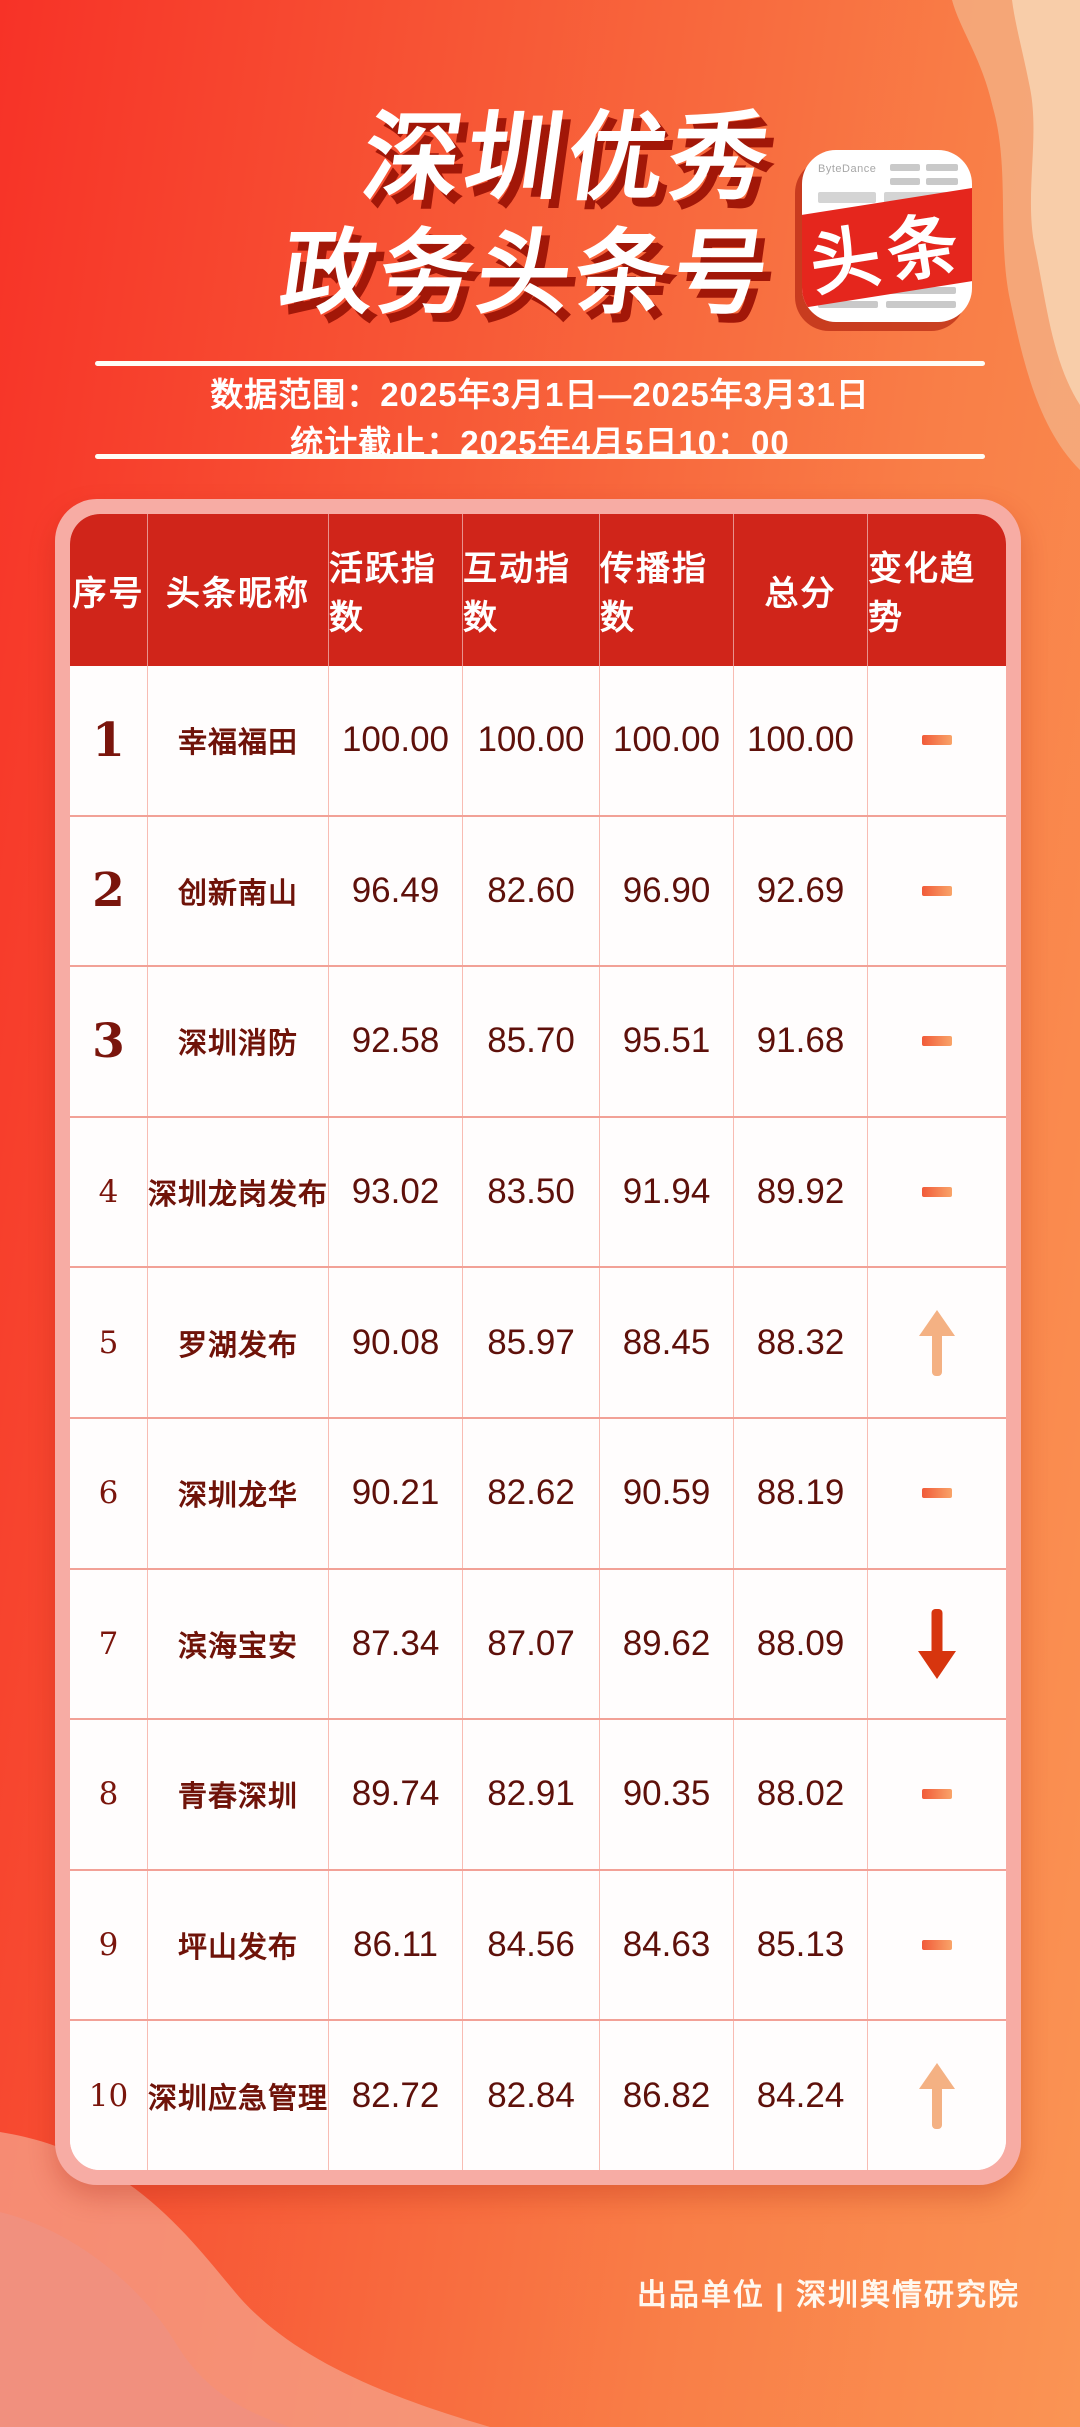 The height and width of the screenshot is (2427, 1080). What do you see at coordinates (887, 236) in the screenshot?
I see `toutiao-app-icon: ByteDance 头条` at bounding box center [887, 236].